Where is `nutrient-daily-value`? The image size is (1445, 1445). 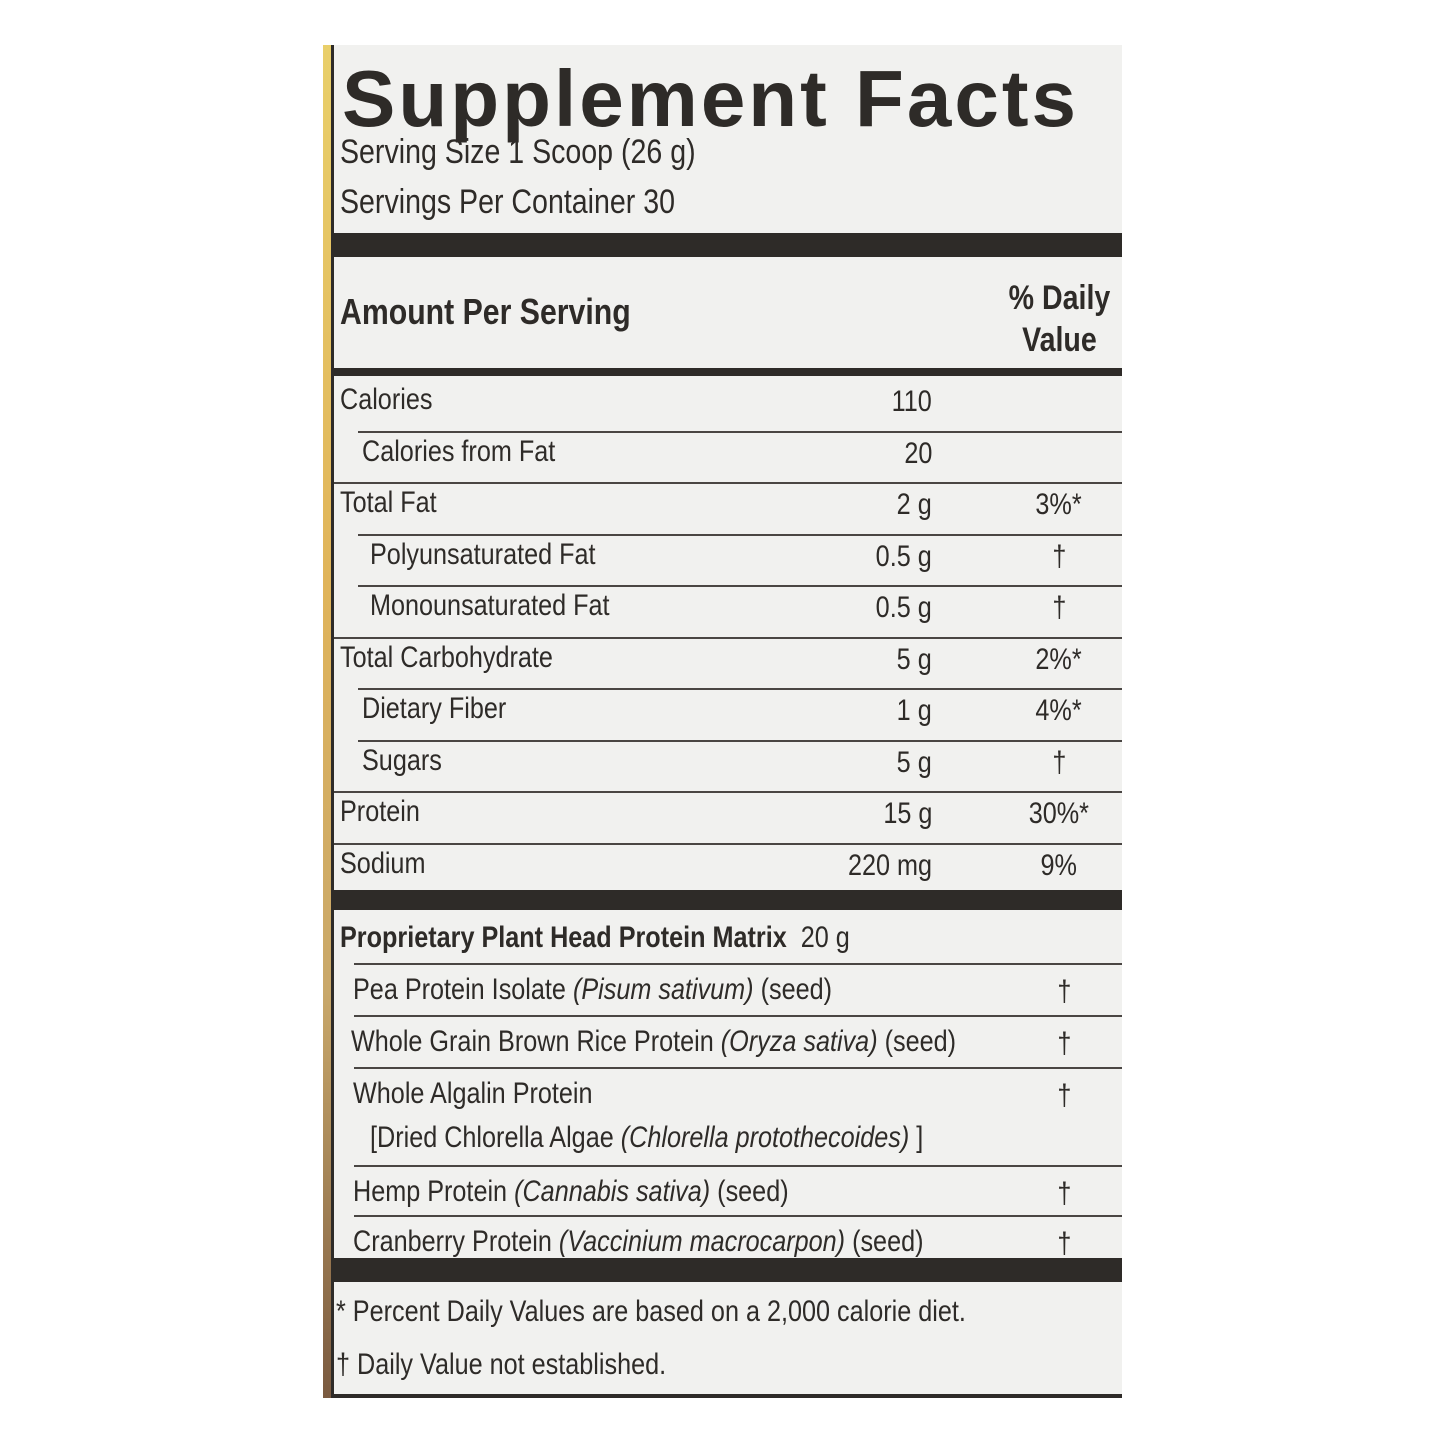 nutrient-daily-value is located at coordinates (1059, 402).